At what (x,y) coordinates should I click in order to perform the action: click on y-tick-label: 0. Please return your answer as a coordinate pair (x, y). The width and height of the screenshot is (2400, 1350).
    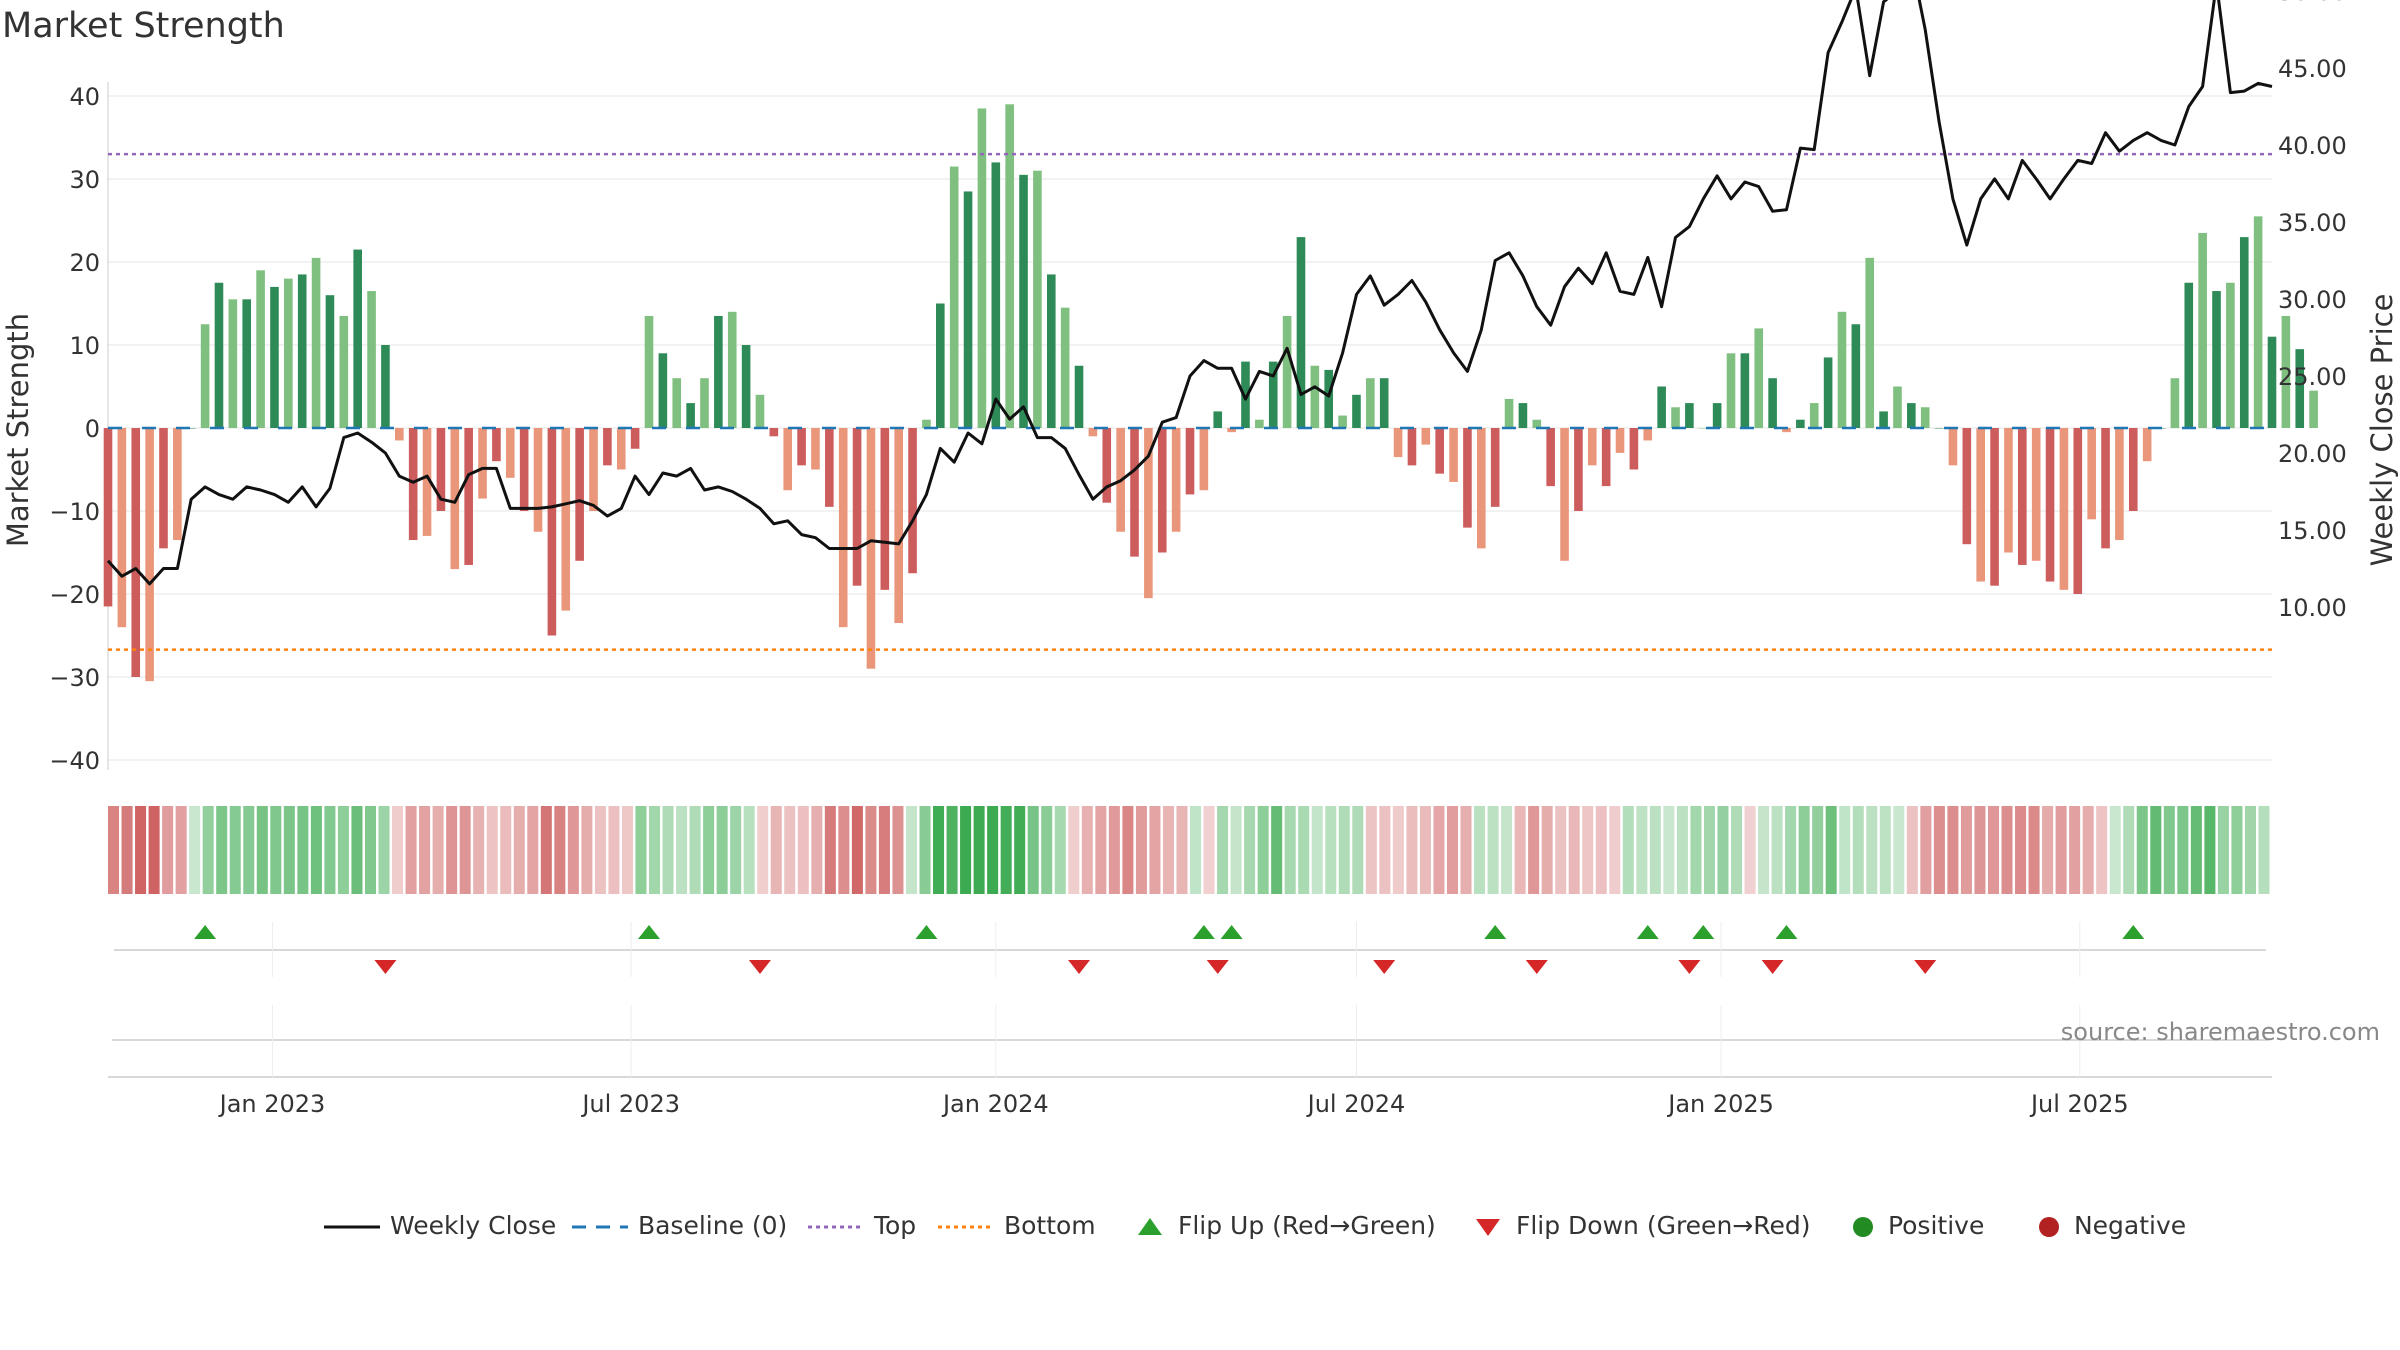
    Looking at the image, I should click on (92, 429).